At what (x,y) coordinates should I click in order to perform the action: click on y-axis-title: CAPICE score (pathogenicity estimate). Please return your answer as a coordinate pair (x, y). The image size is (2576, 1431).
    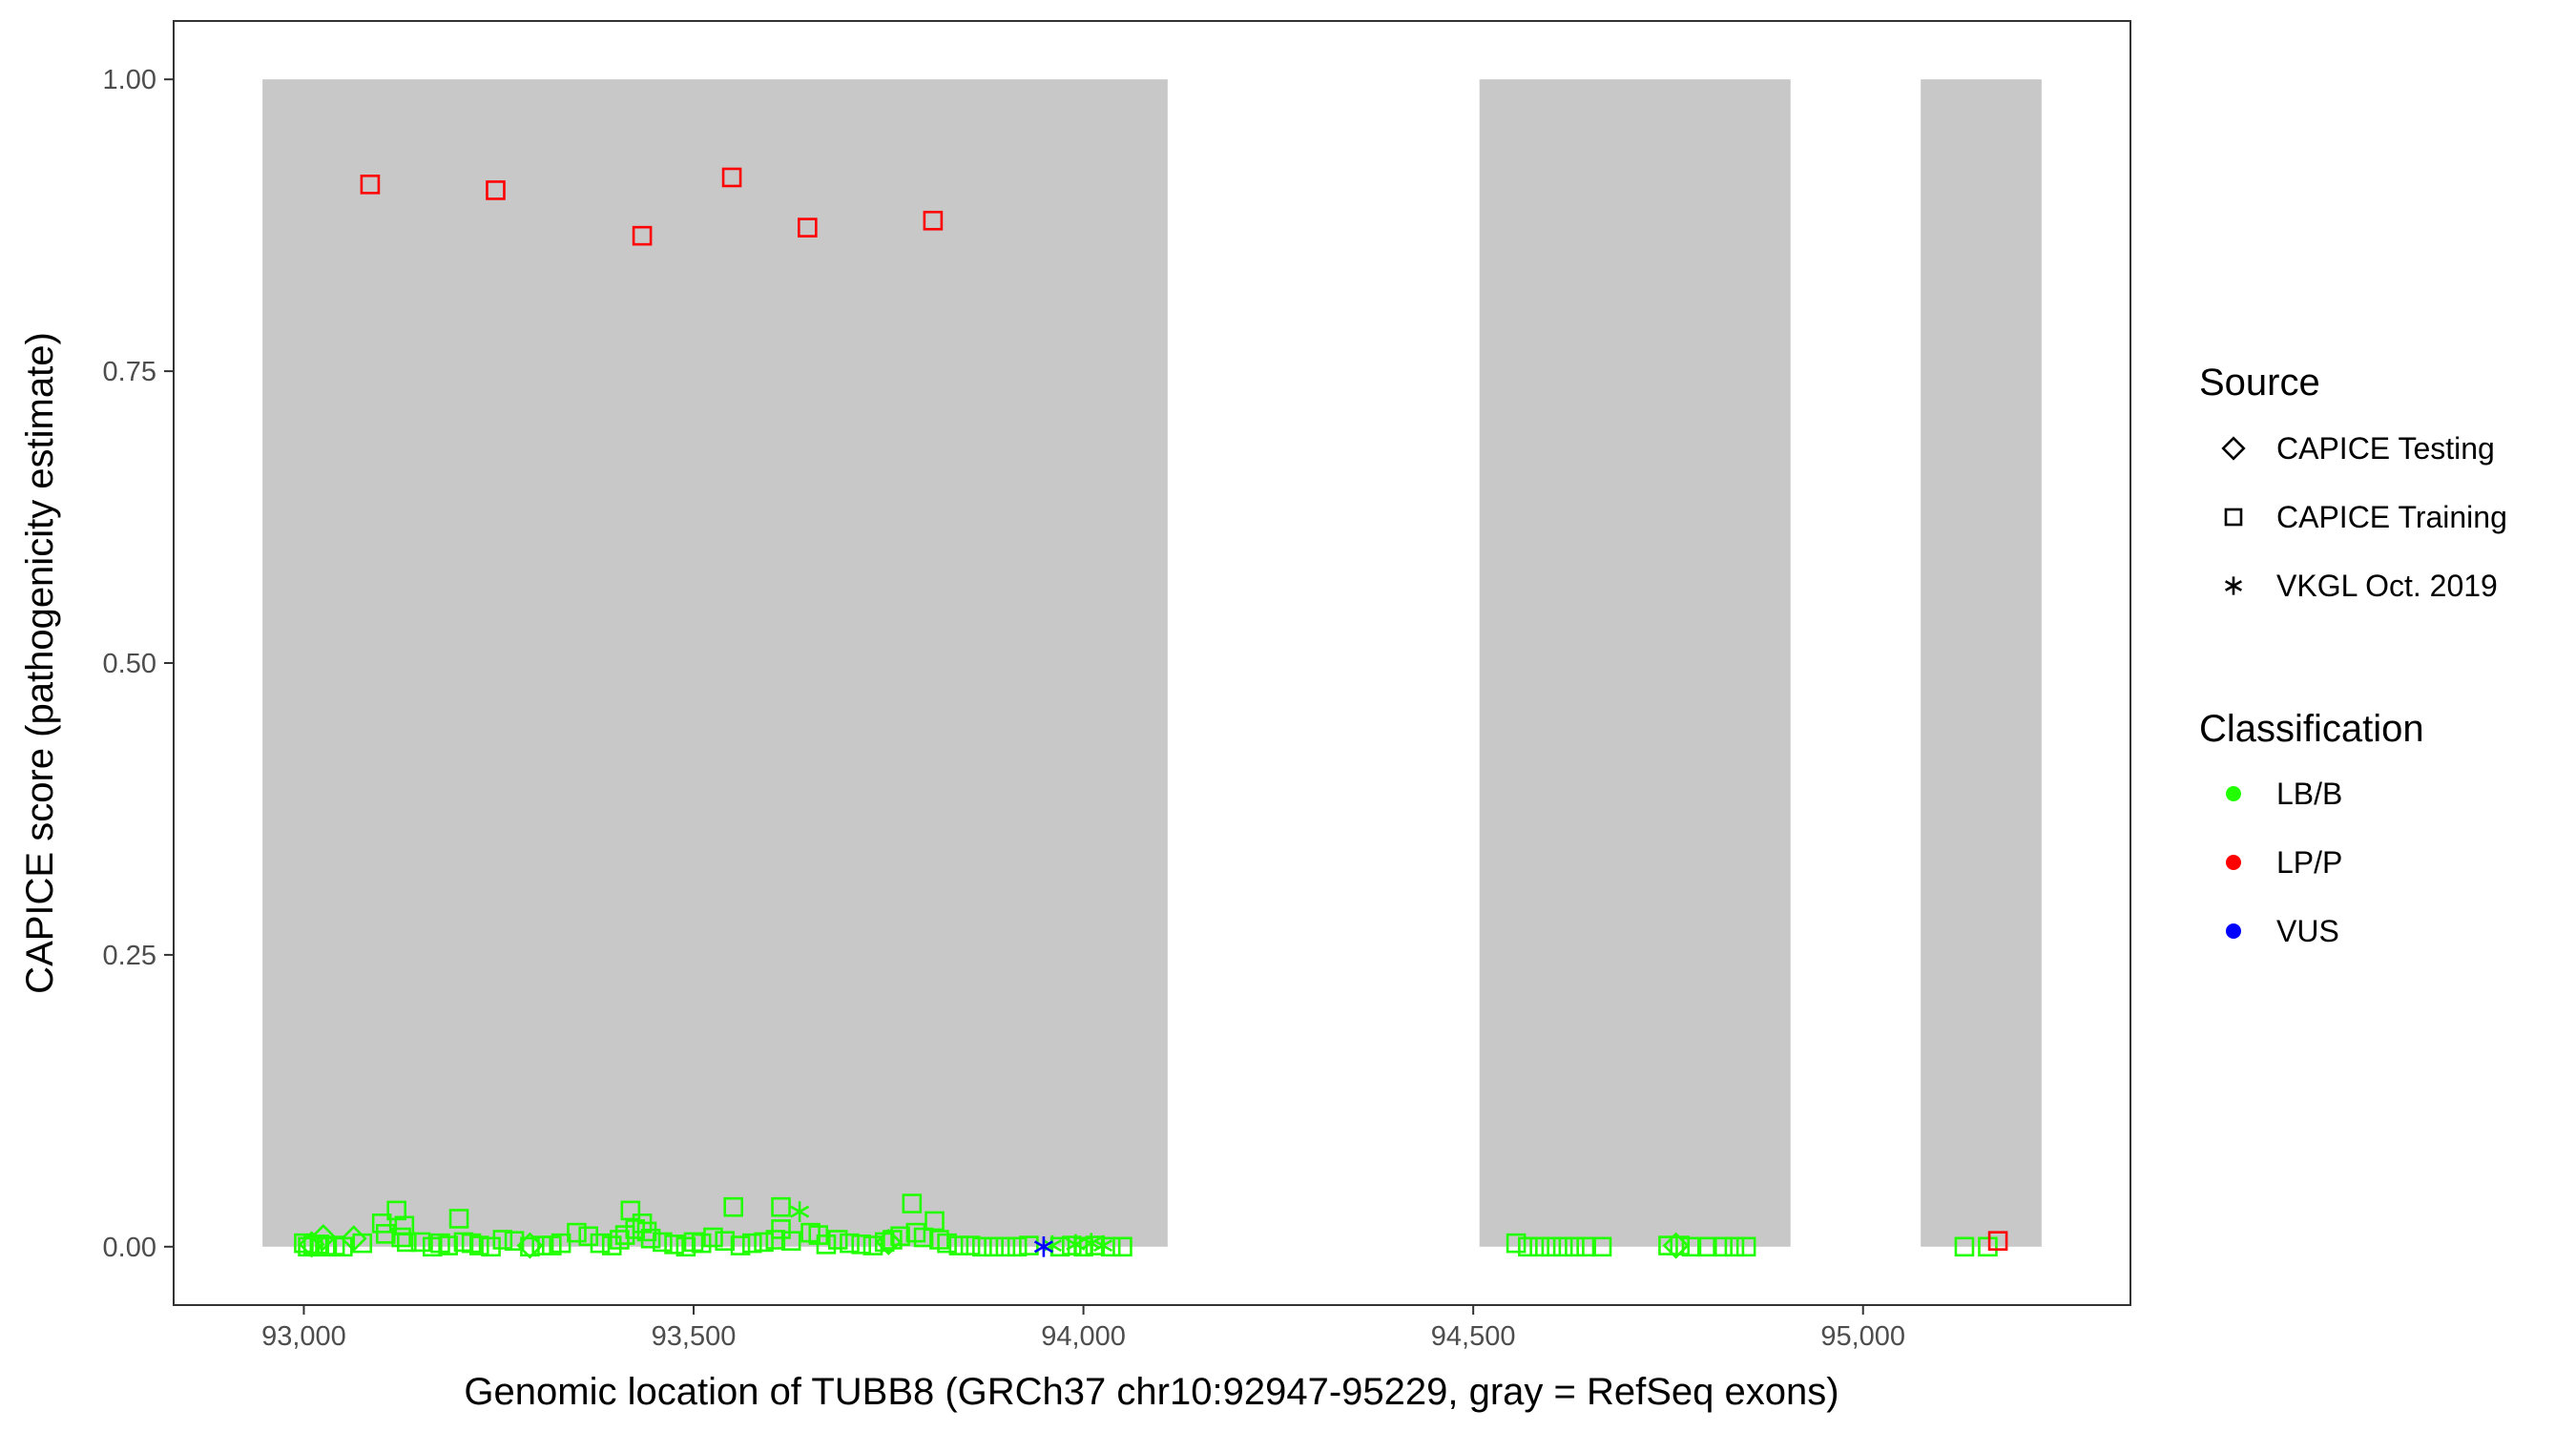
    Looking at the image, I should click on (40, 663).